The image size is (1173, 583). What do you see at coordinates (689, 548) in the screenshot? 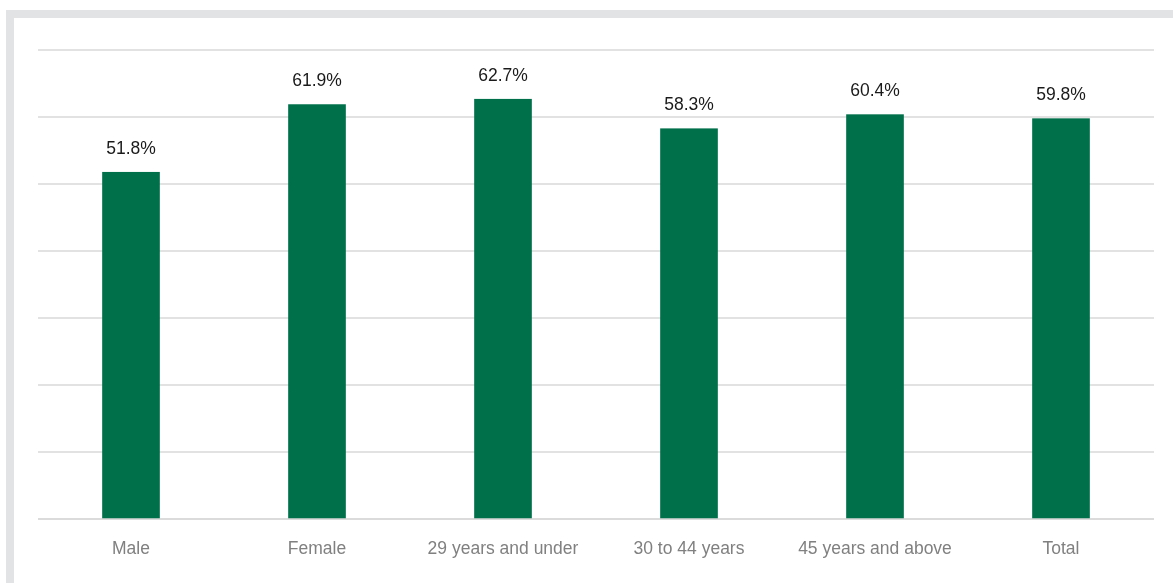
I see `x-tick-label: 30 to 44 years` at bounding box center [689, 548].